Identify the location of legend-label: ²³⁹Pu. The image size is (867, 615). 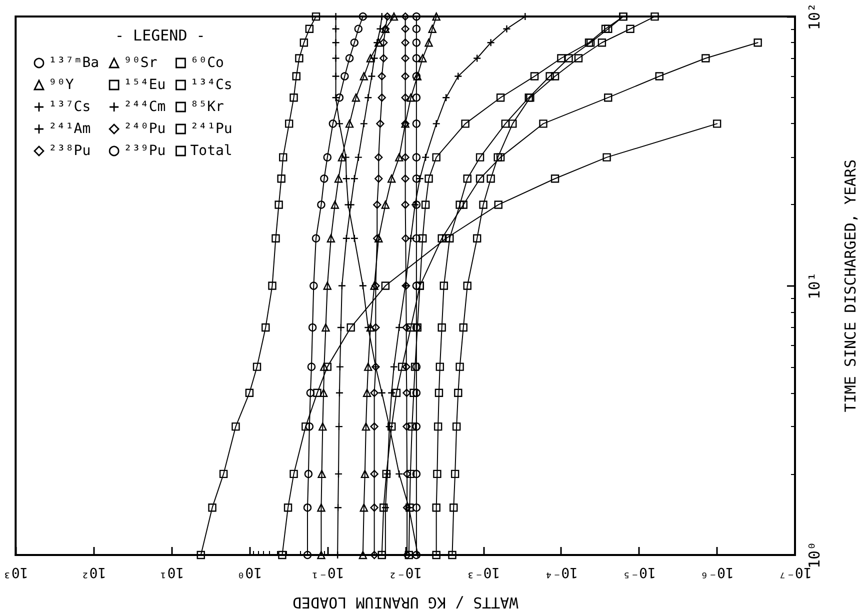
(145, 151).